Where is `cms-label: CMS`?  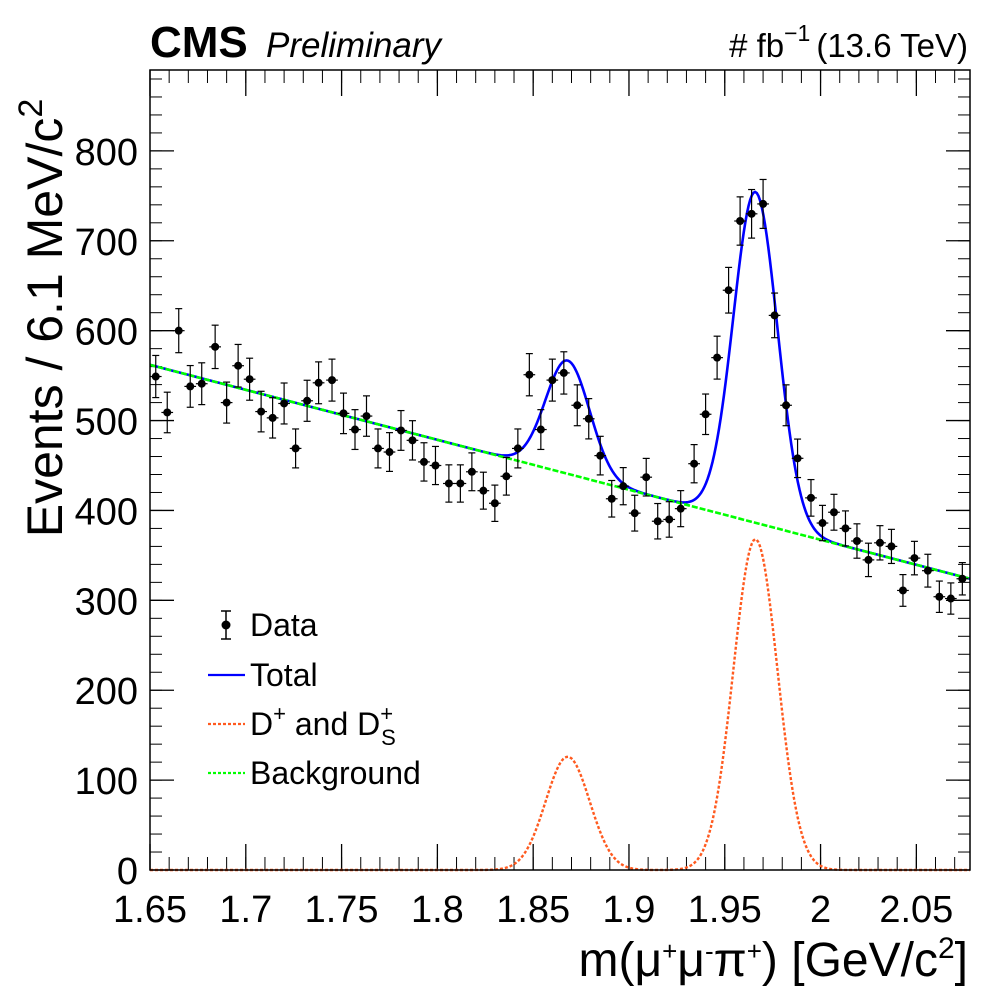
cms-label: CMS is located at coordinates (199, 42).